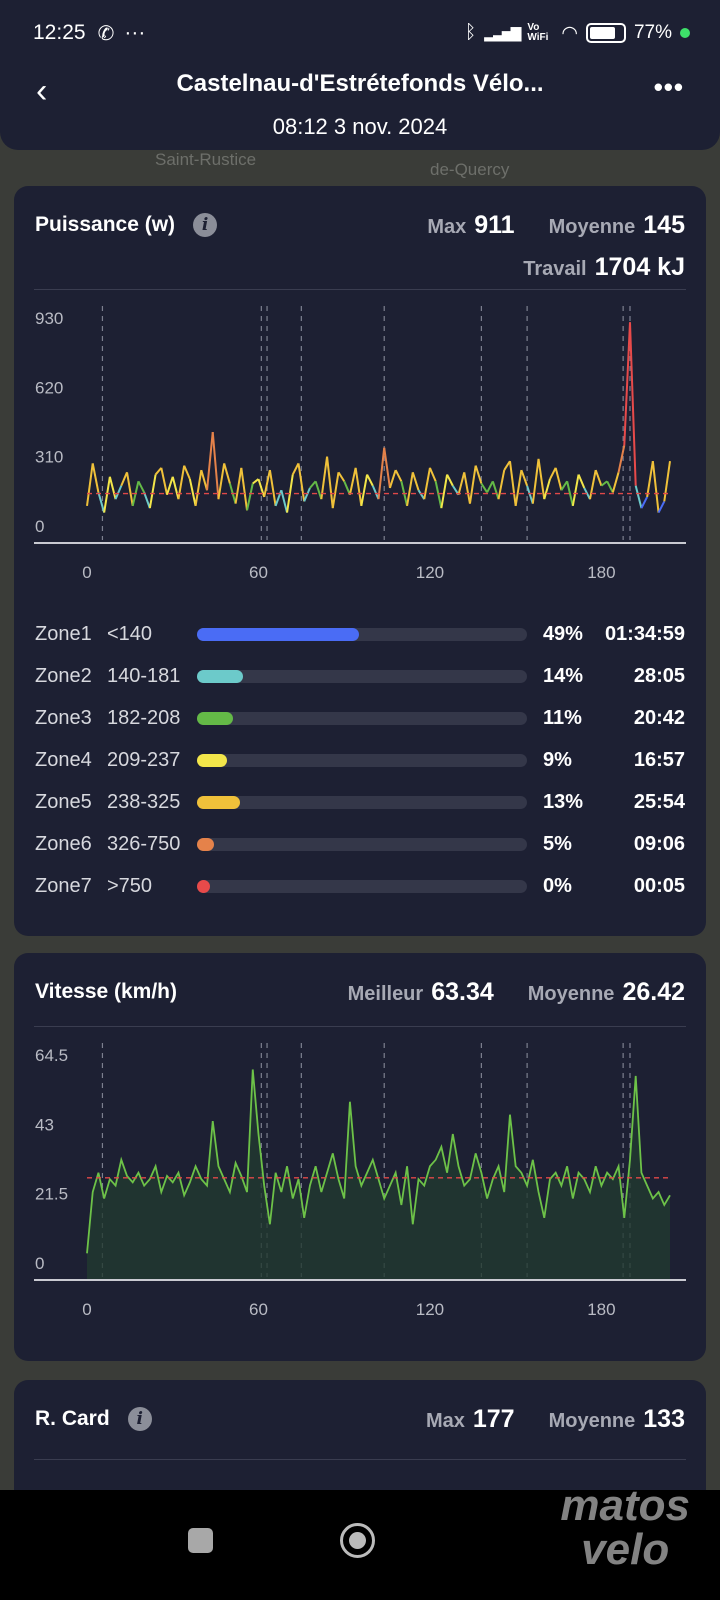 The width and height of the screenshot is (720, 1600). I want to click on zone-row: Zone6 326-750 5% 09:06, so click(360, 844).